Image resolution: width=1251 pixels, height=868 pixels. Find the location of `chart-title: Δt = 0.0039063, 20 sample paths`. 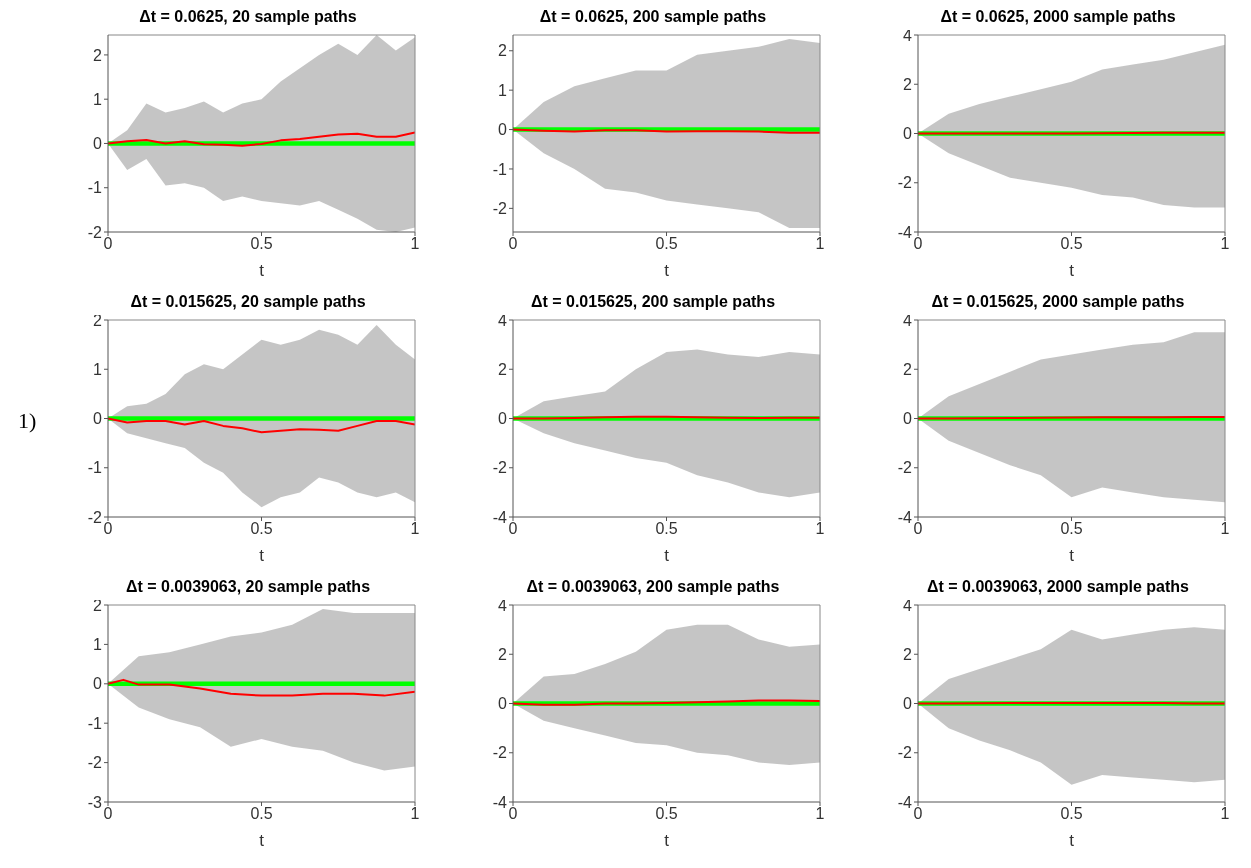

chart-title: Δt = 0.0039063, 20 sample paths is located at coordinates (248, 586).